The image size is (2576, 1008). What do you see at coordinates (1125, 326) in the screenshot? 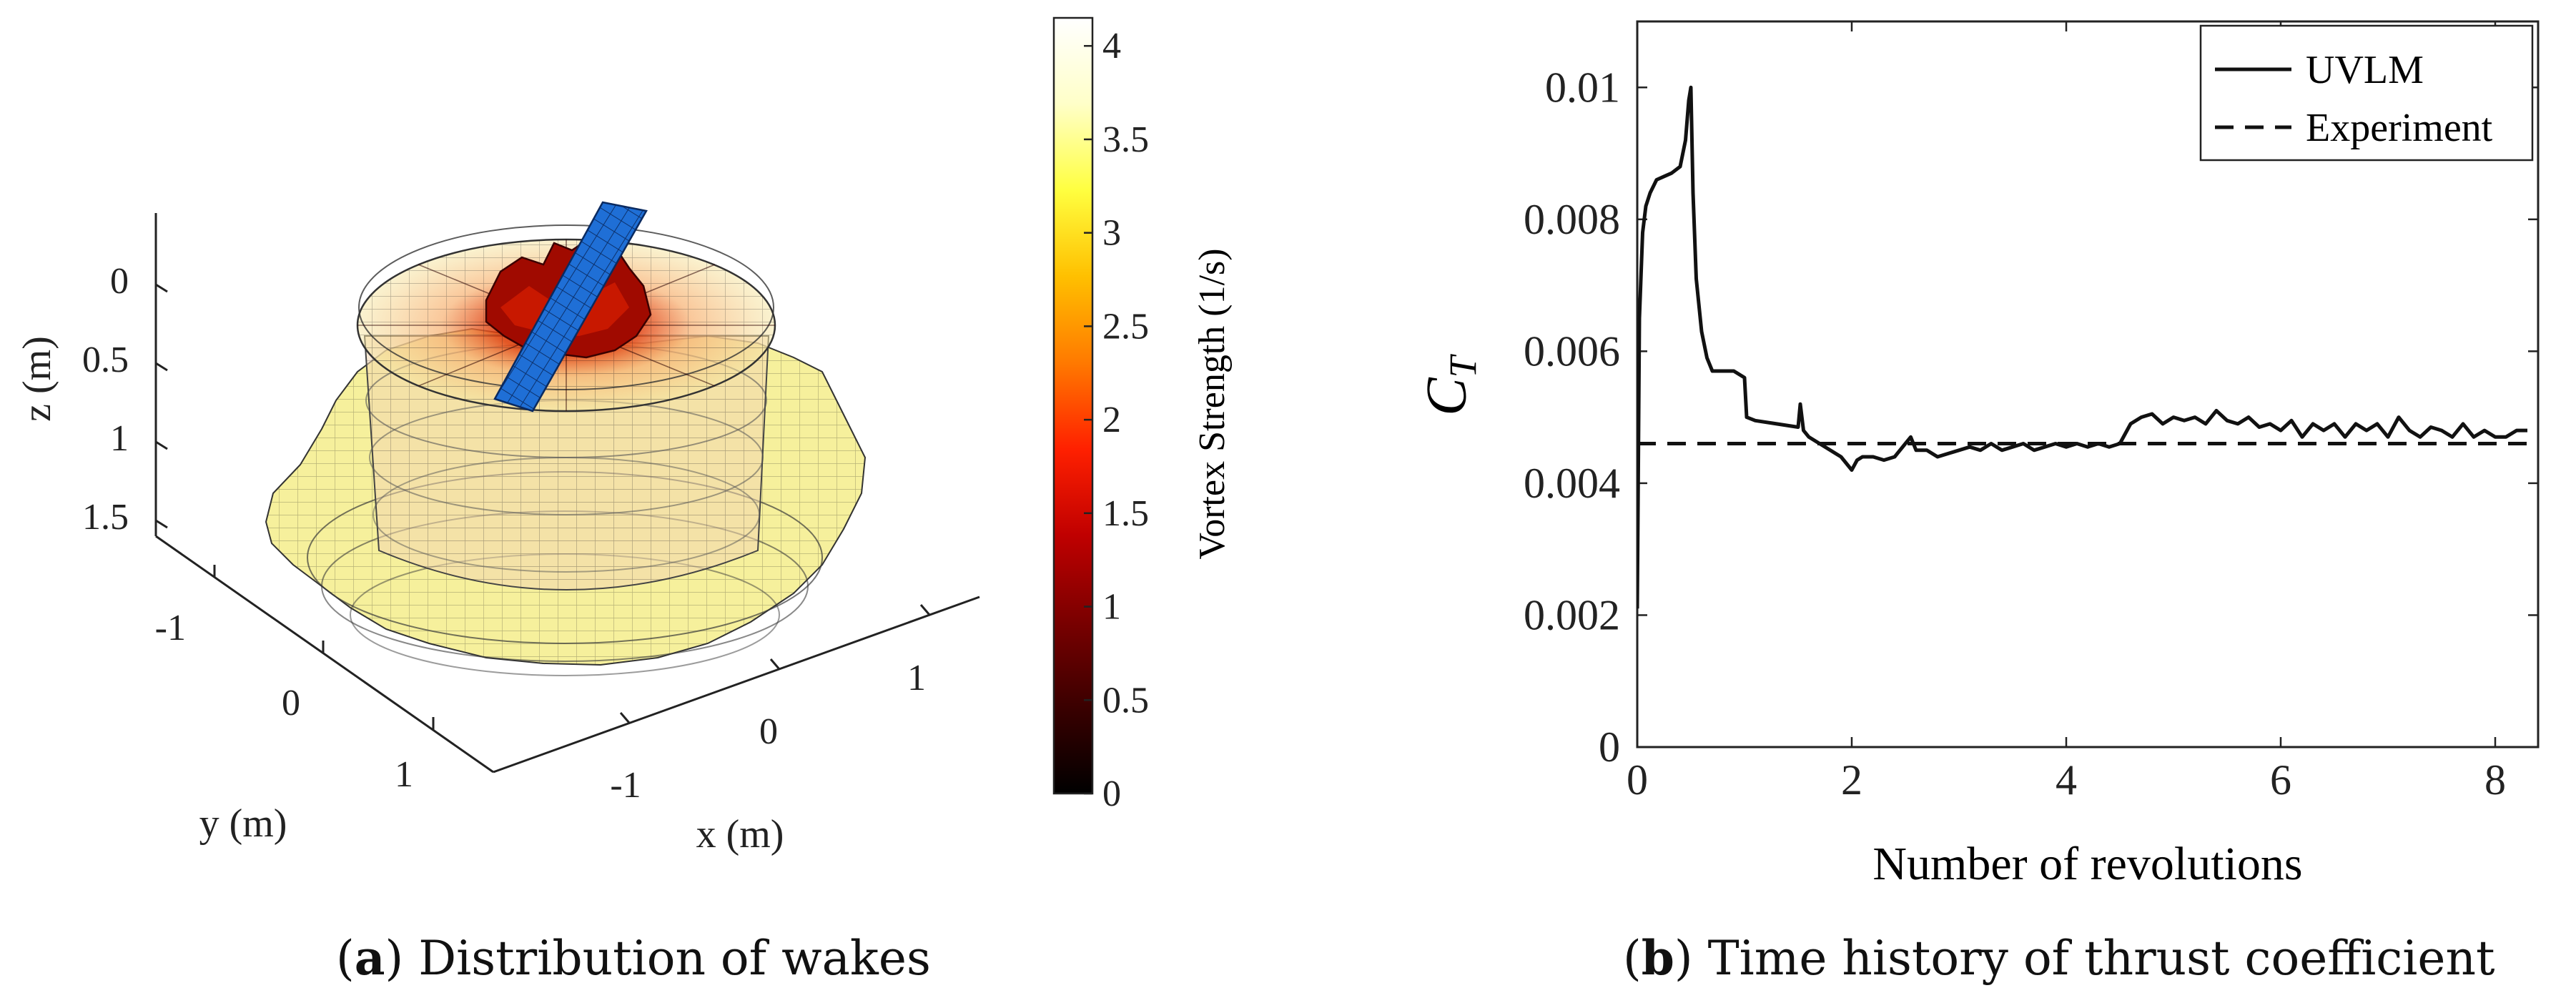
I see `colorbar-tick-label: 2.5` at bounding box center [1125, 326].